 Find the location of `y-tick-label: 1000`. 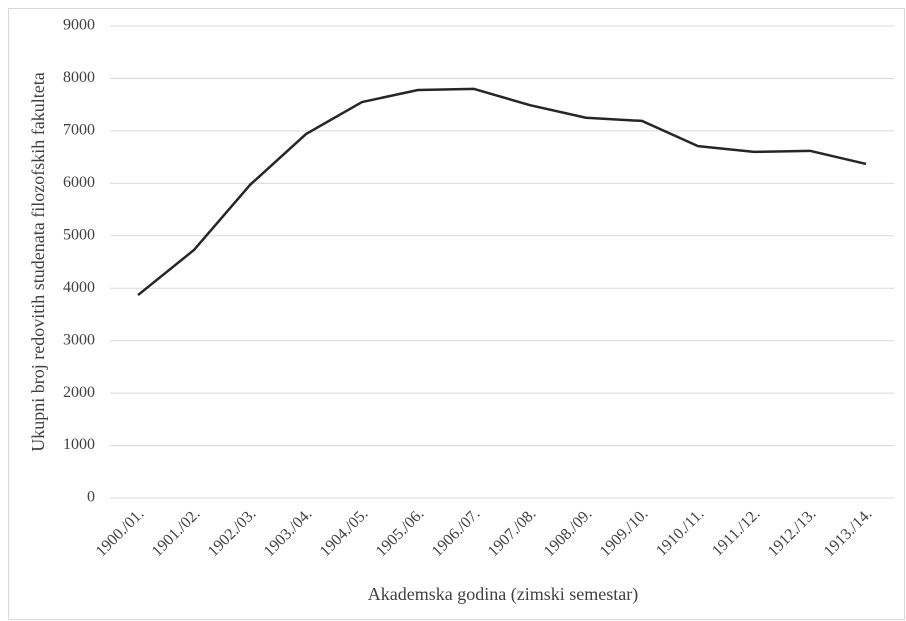

y-tick-label: 1000 is located at coordinates (79, 444).